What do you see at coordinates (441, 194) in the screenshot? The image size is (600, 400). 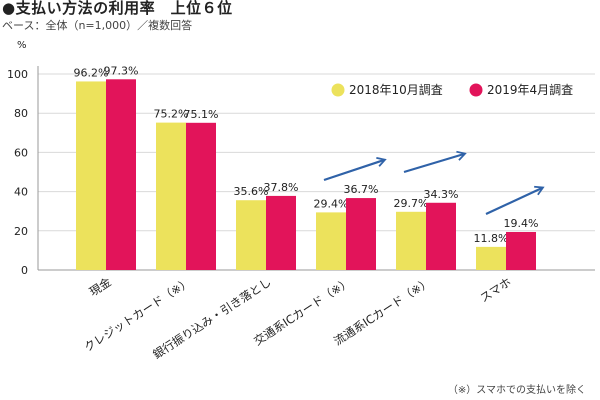 I see `bar-value-label: 34.3%` at bounding box center [441, 194].